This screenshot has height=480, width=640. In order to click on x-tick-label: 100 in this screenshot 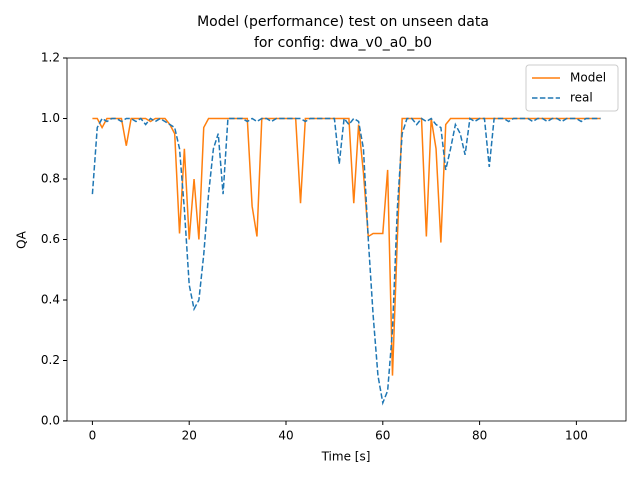, I will do `click(576, 436)`.